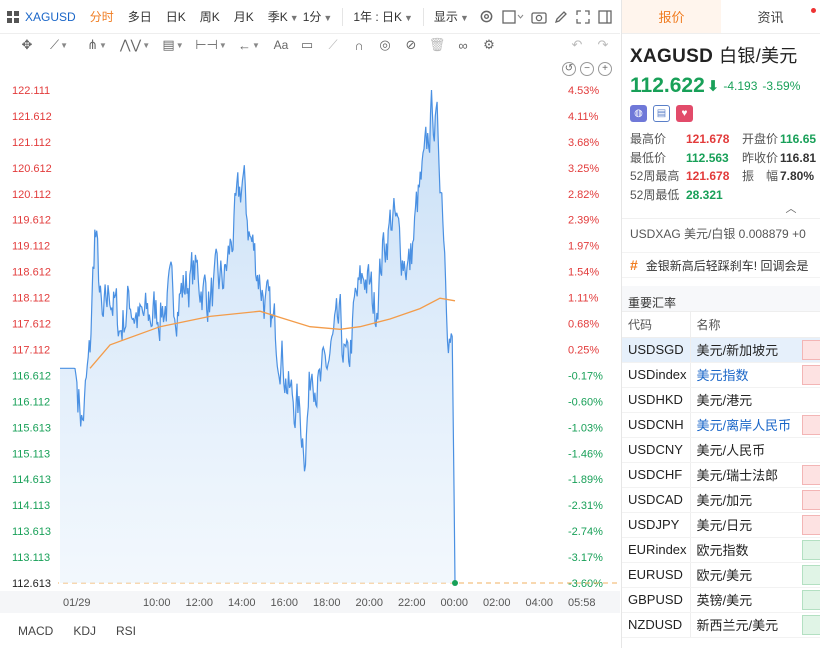  I want to click on table-row: EURUSD 欧元/美元, so click(721, 575).